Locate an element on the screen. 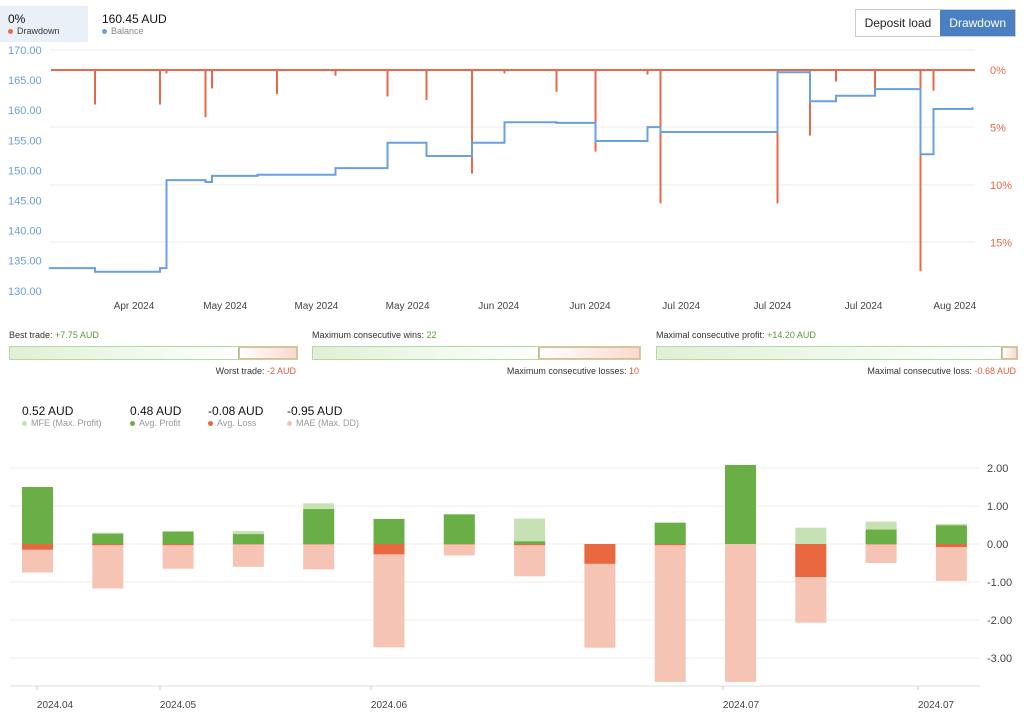 Image resolution: width=1024 pixels, height=718 pixels. balance-dot-icon is located at coordinates (104, 31).